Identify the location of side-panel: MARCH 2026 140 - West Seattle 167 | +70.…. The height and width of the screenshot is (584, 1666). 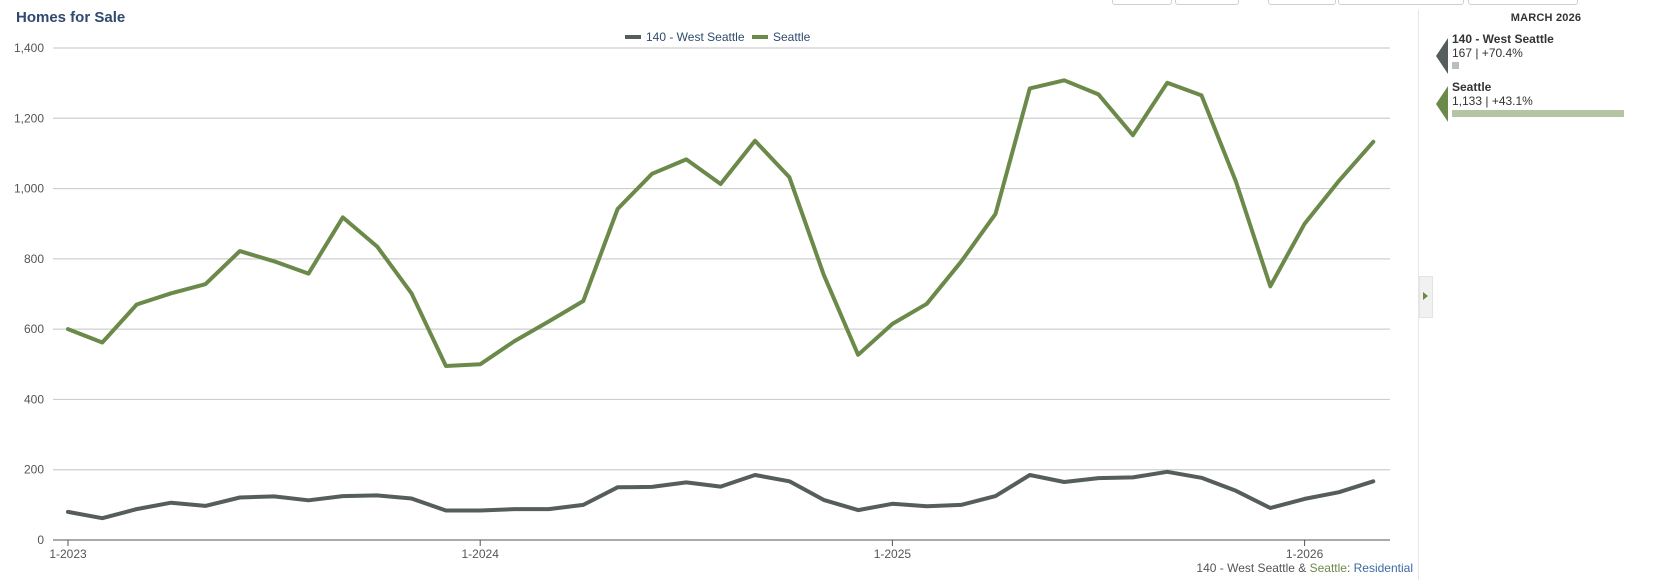
(1546, 69).